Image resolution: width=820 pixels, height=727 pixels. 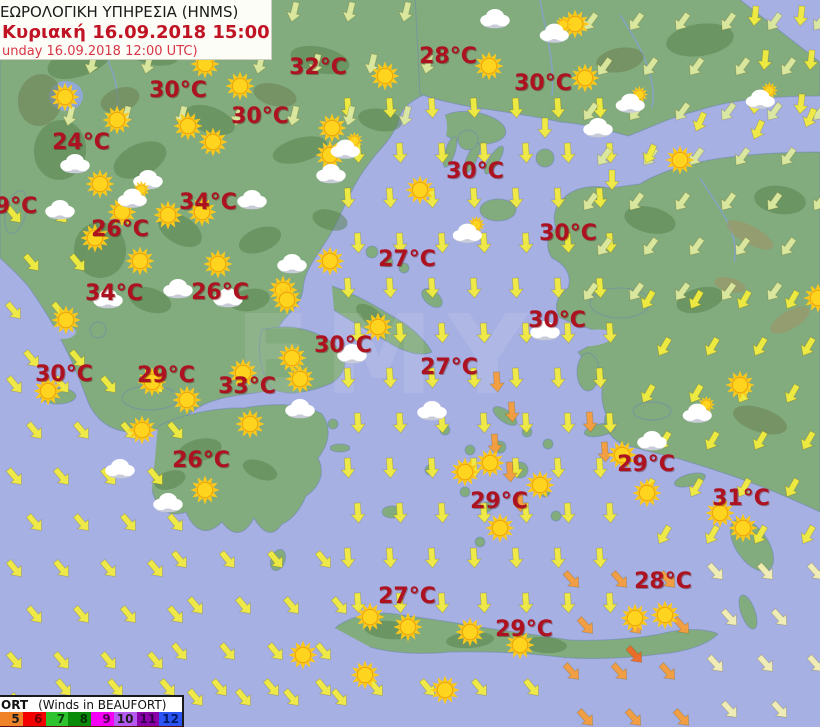 I want to click on temperature-label: 27°C, so click(x=407, y=596).